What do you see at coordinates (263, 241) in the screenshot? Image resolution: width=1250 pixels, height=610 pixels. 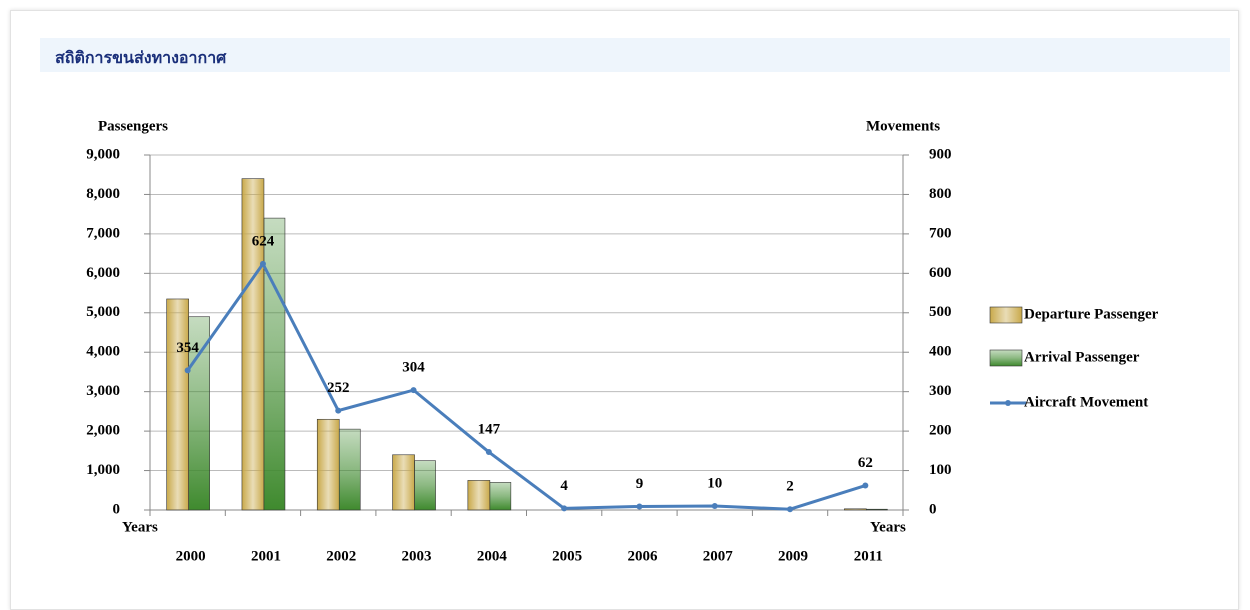 I see `data-label: 624` at bounding box center [263, 241].